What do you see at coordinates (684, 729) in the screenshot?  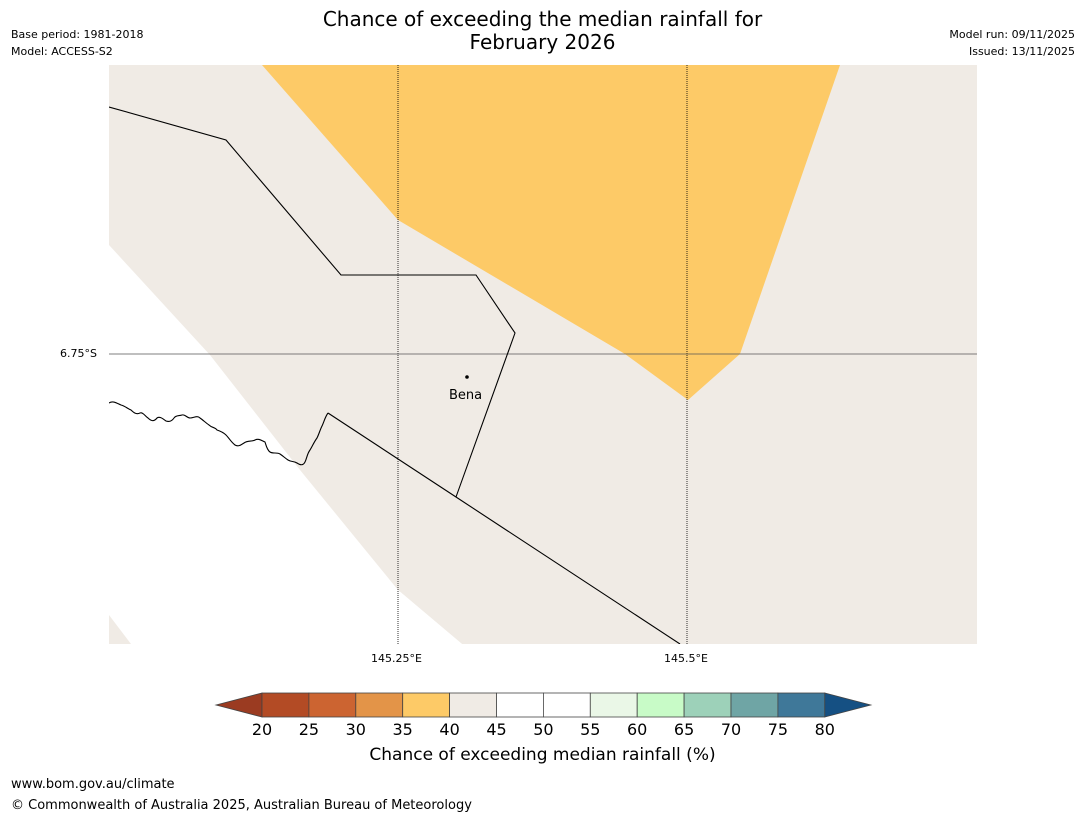 I see `colorbar-tick-label: 65` at bounding box center [684, 729].